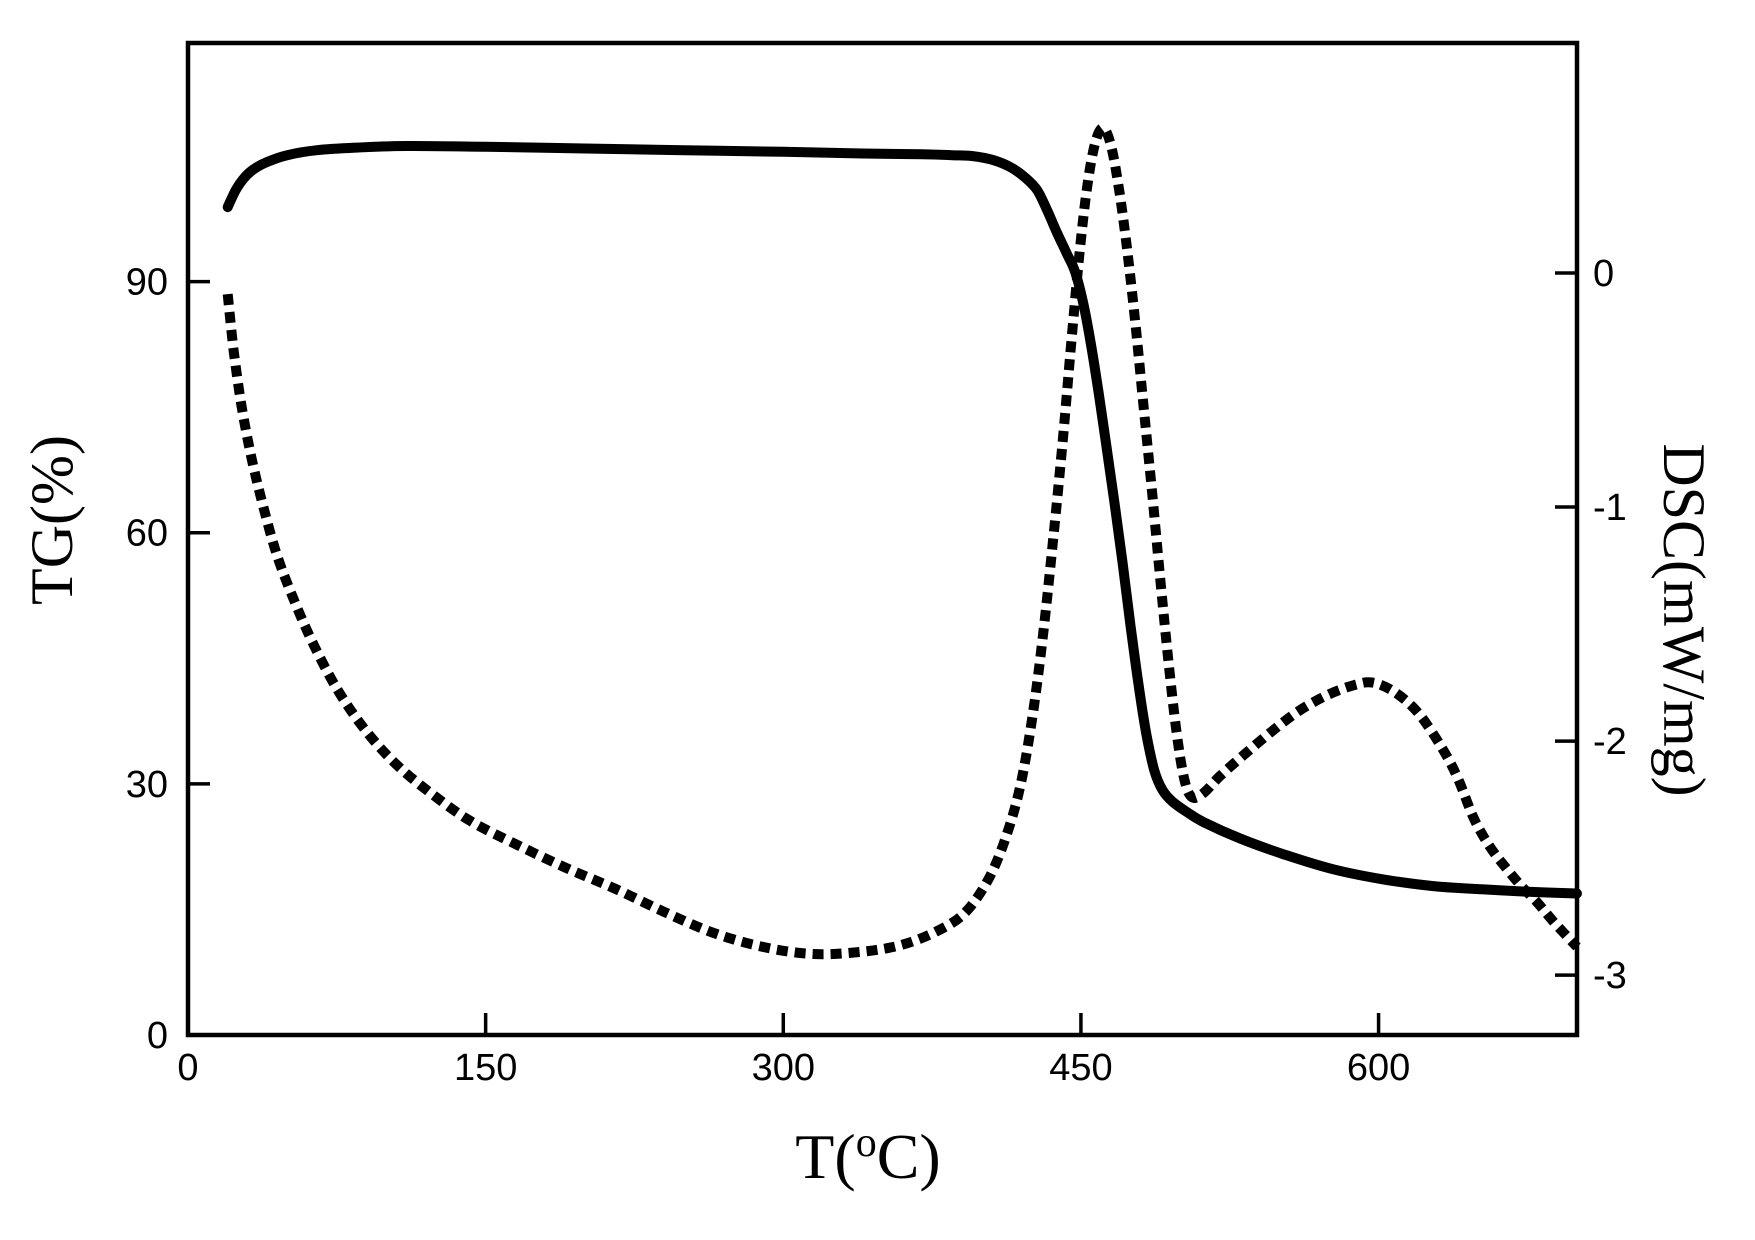  What do you see at coordinates (1080, 1068) in the screenshot?
I see `x-tick-label: 450` at bounding box center [1080, 1068].